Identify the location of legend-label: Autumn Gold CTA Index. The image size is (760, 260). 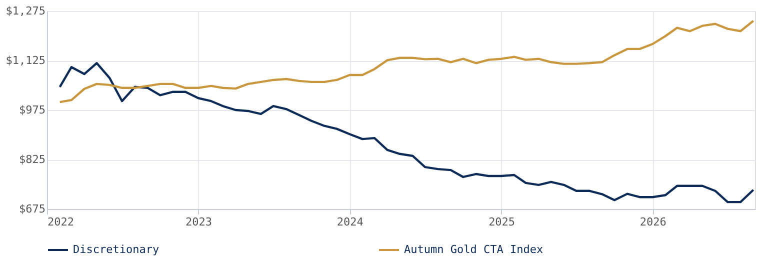
(474, 249).